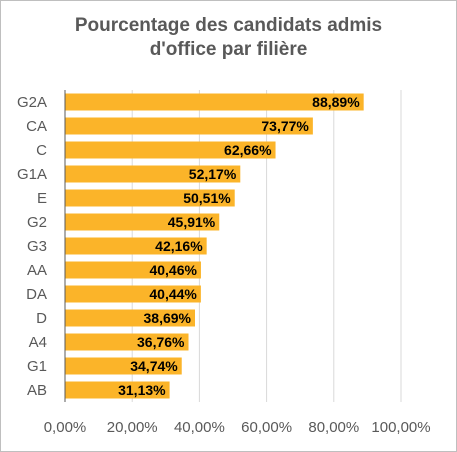 The width and height of the screenshot is (457, 452). What do you see at coordinates (173, 294) in the screenshot?
I see `data-label: 40,44%` at bounding box center [173, 294].